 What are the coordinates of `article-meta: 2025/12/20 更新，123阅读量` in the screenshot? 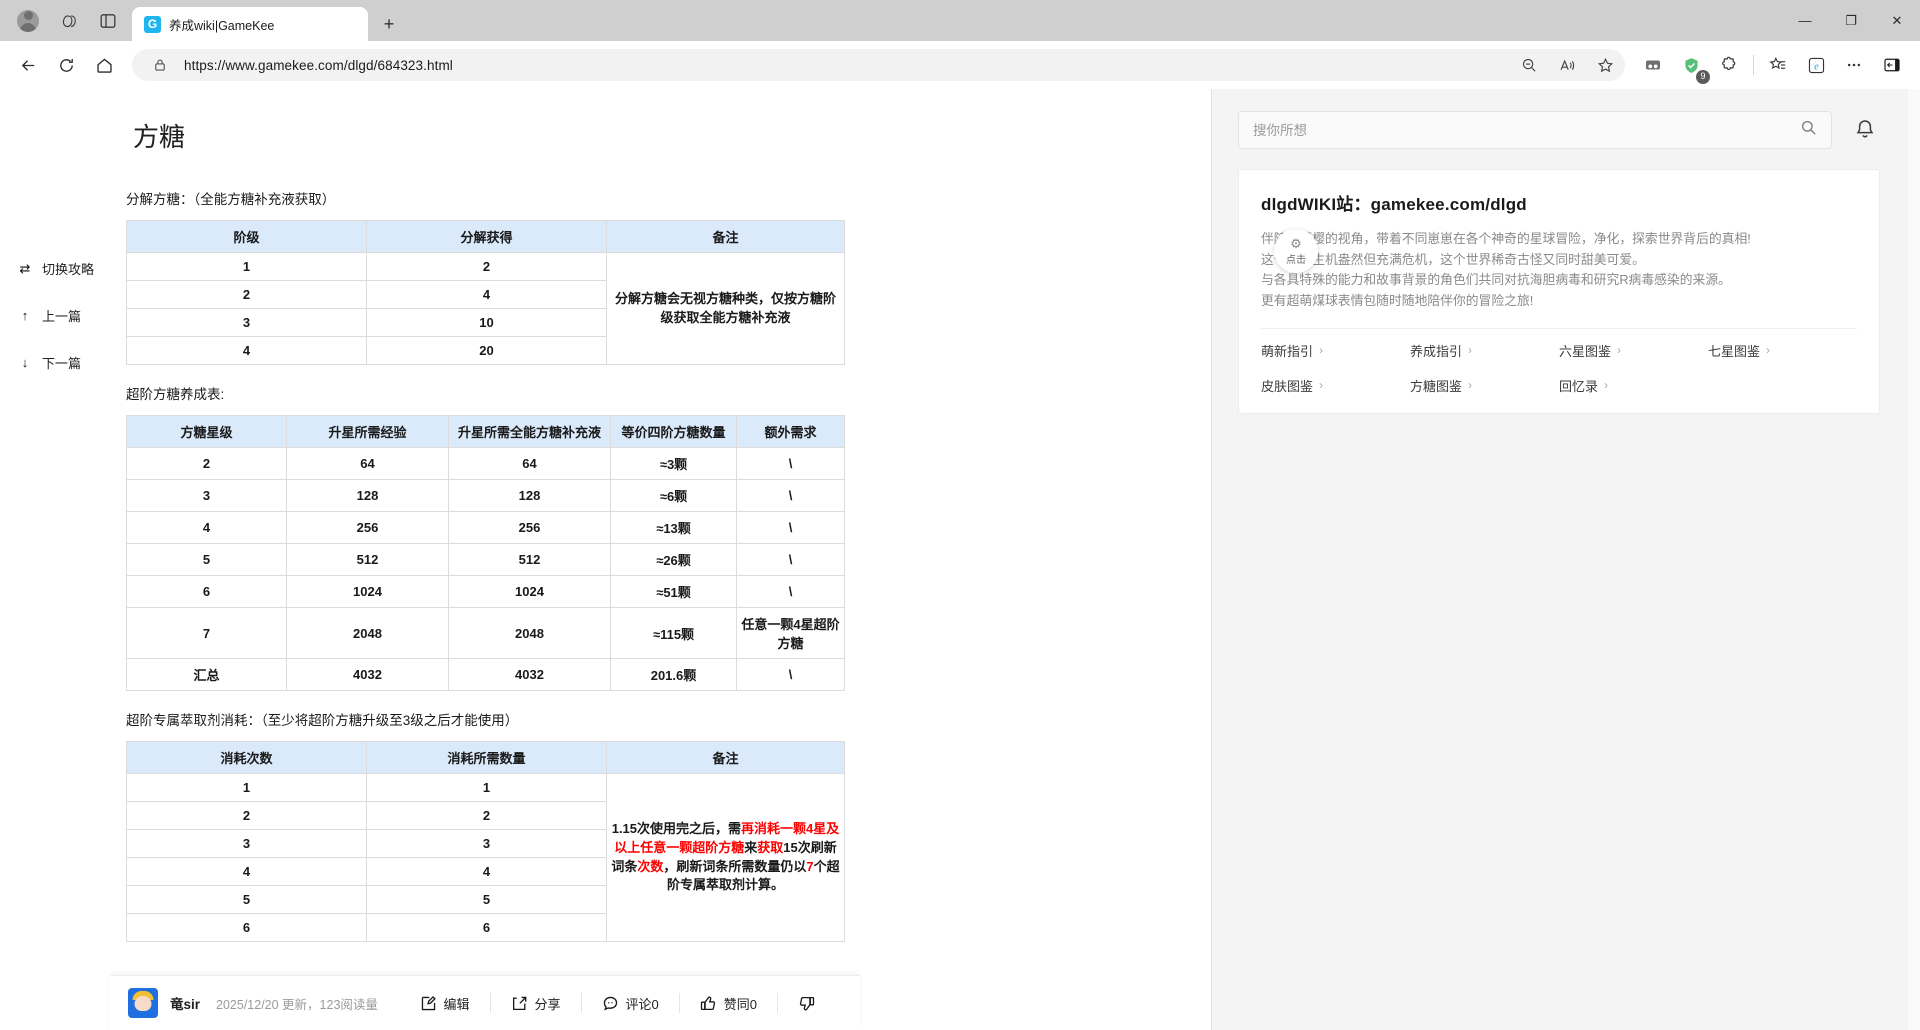 It's located at (297, 1004).